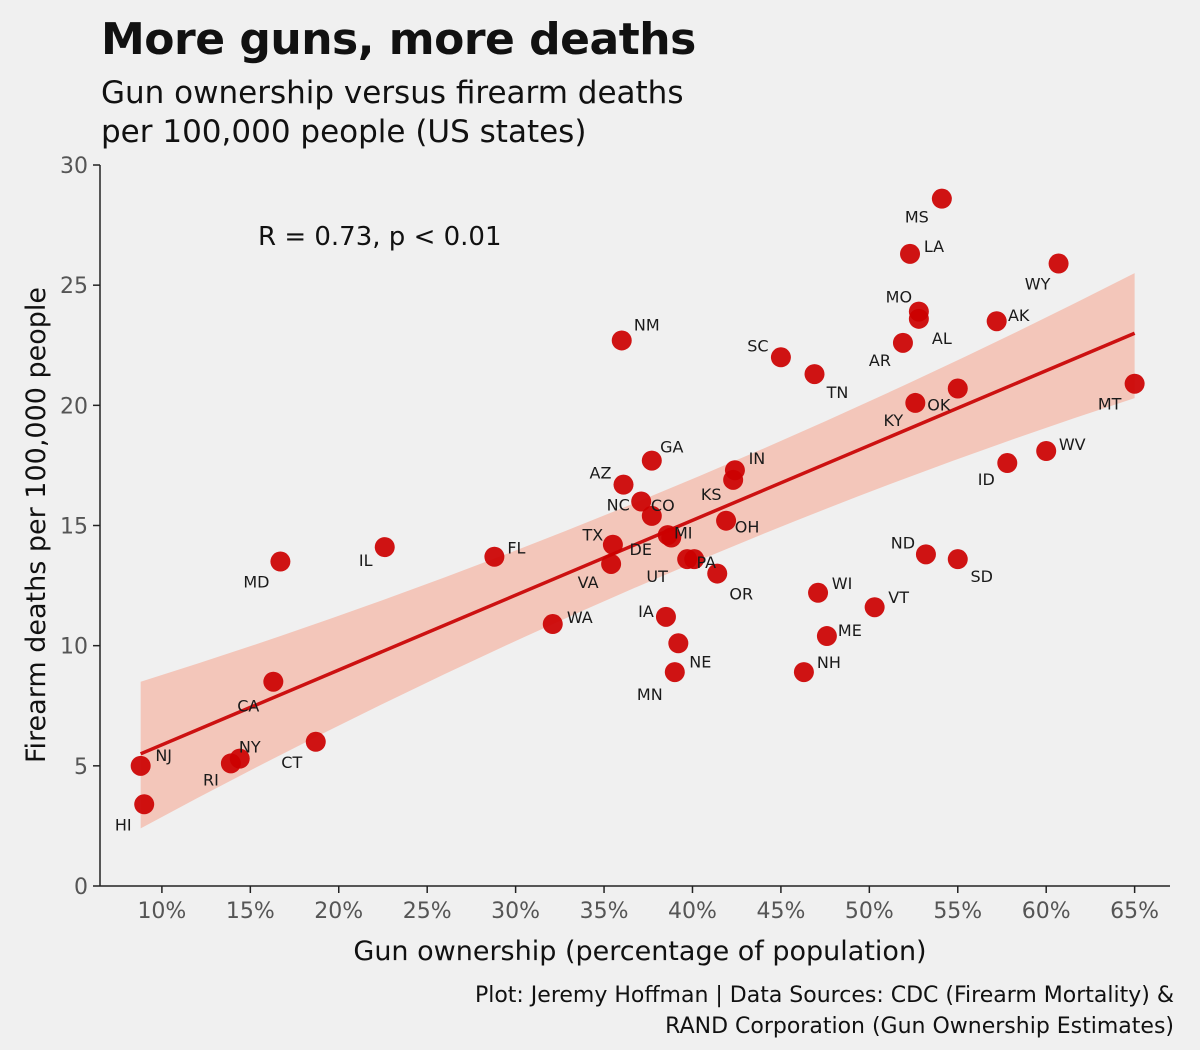 This screenshot has height=1050, width=1200. What do you see at coordinates (986, 479) in the screenshot?
I see `point-label-id: ID` at bounding box center [986, 479].